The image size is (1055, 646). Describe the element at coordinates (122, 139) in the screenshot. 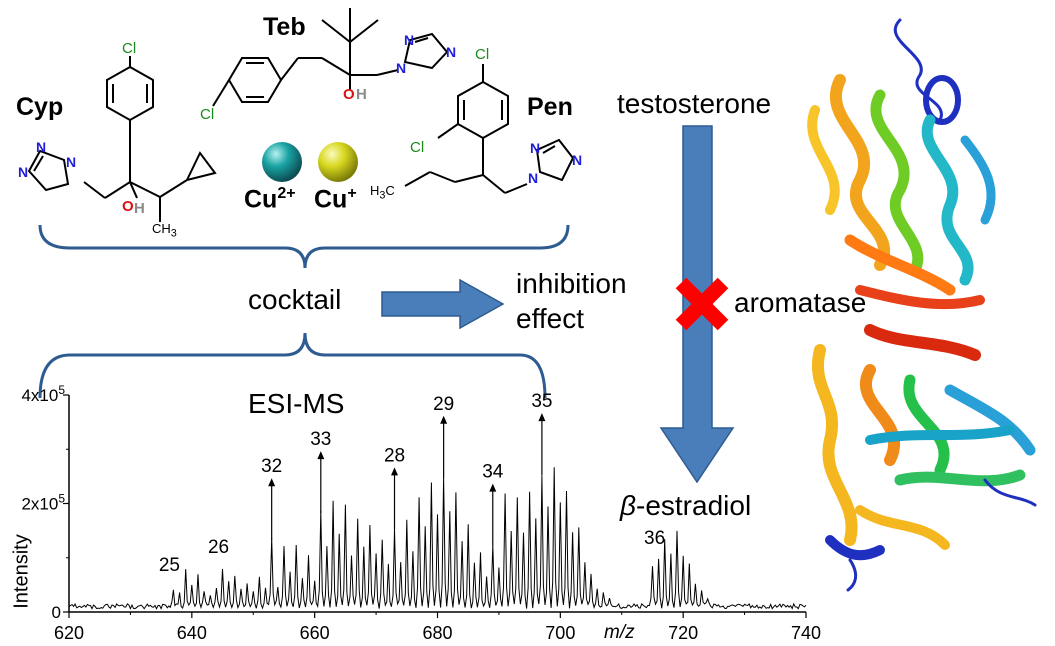

I see `cyp-structure` at that location.